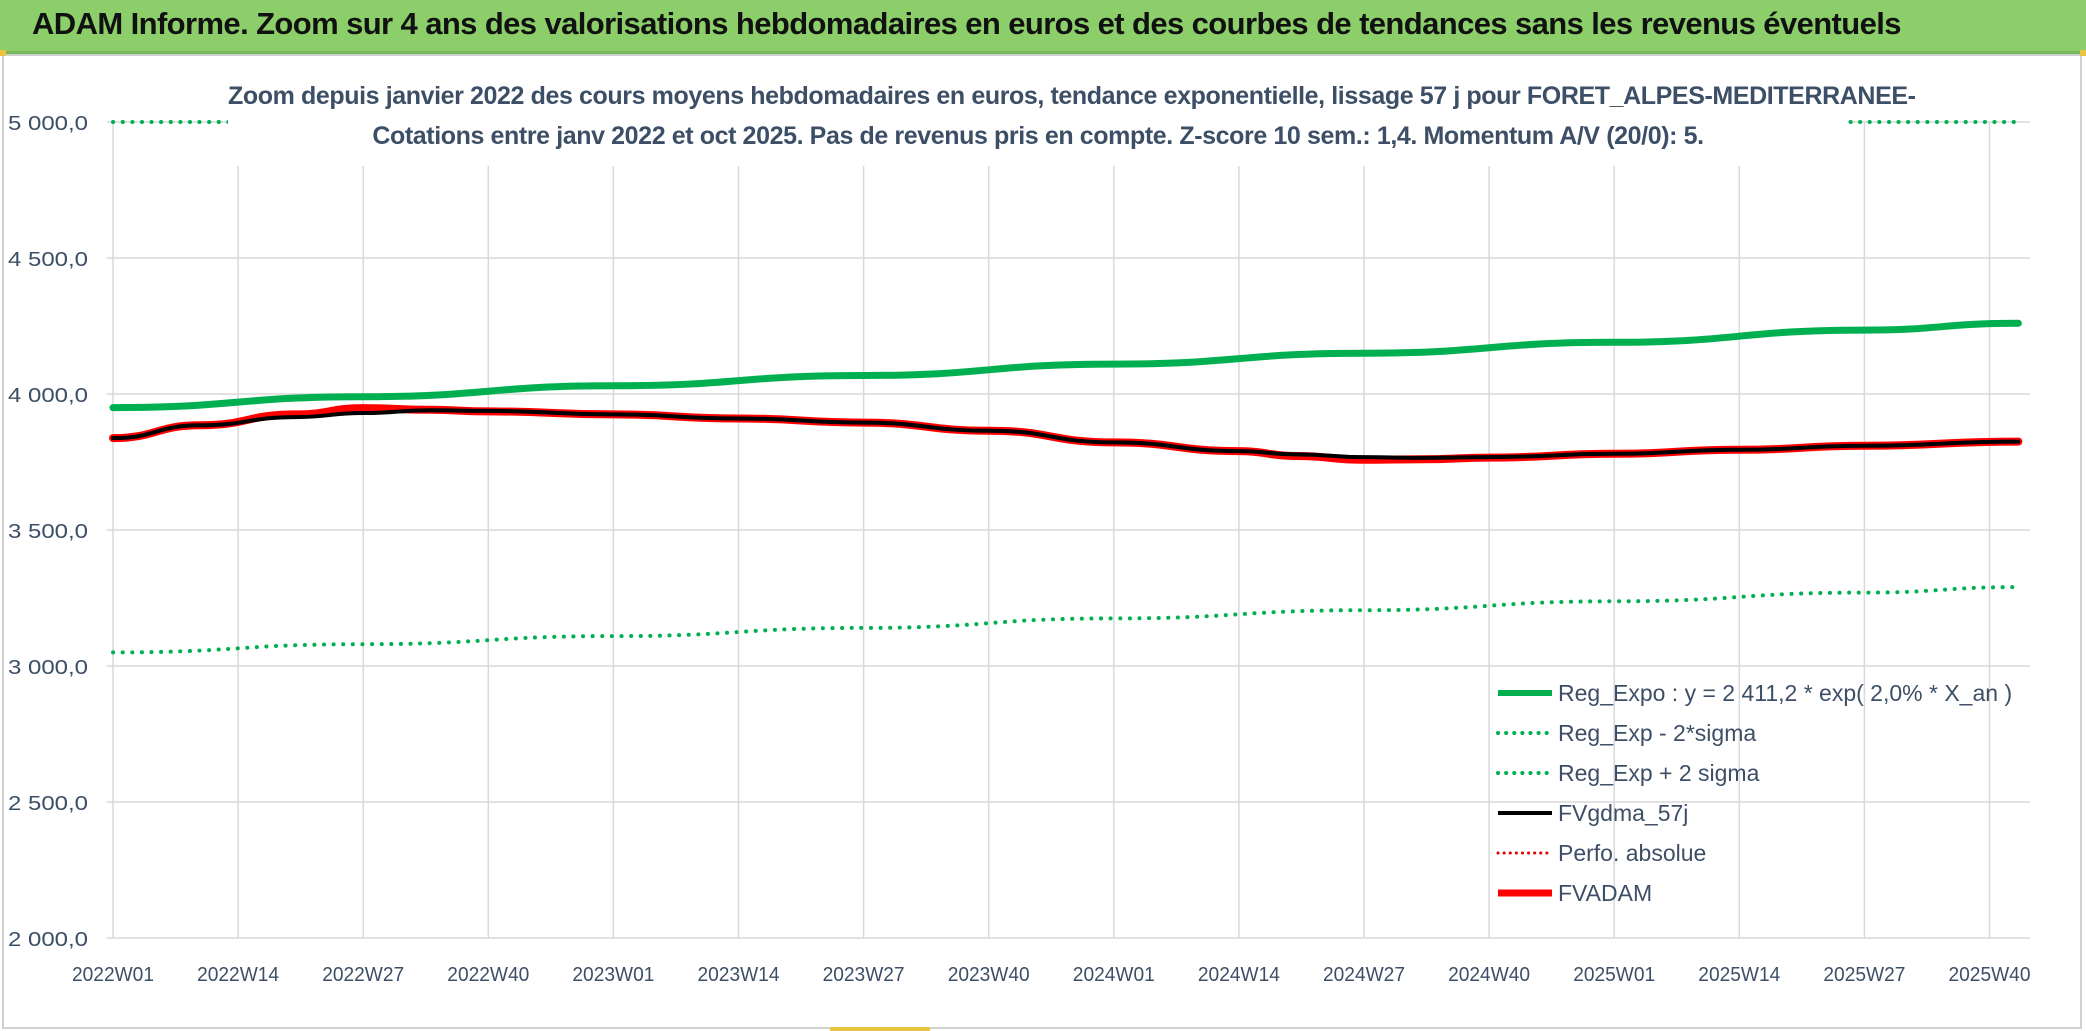  I want to click on x-tick-label: 2025W40, so click(1990, 975).